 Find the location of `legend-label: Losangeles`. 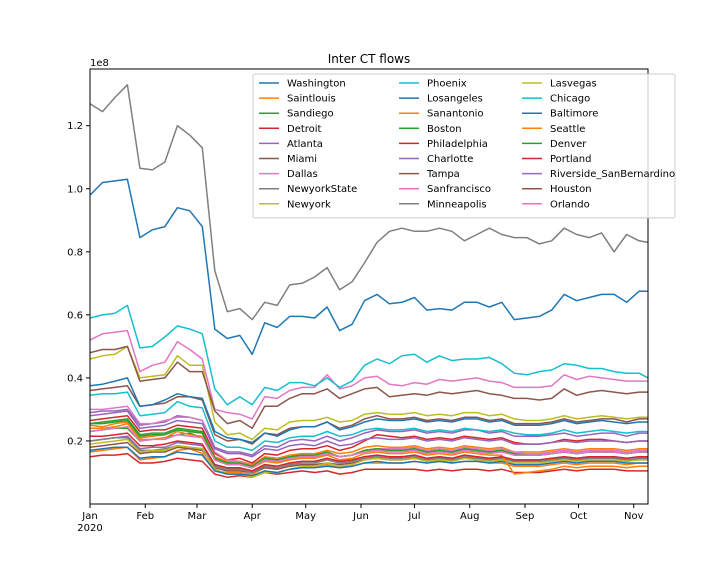

legend-label: Losangeles is located at coordinates (455, 99).